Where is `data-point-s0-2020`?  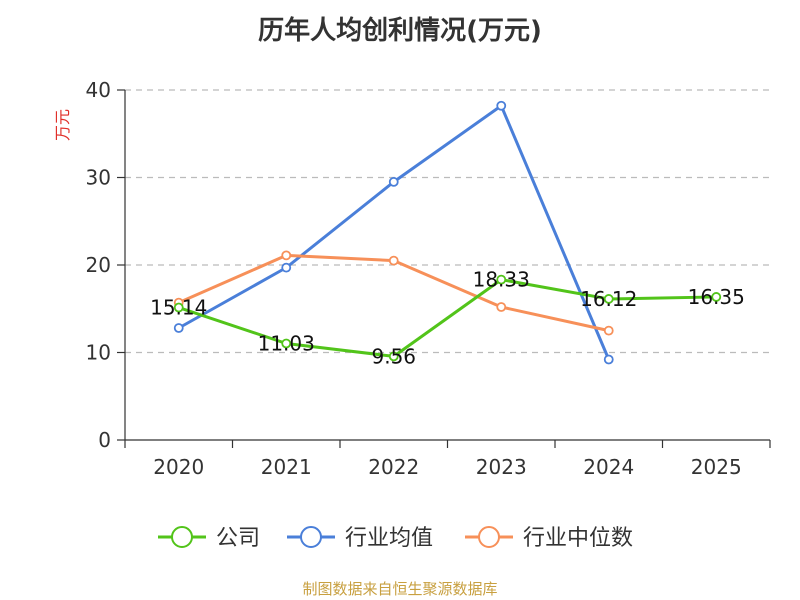 data-point-s0-2020 is located at coordinates (178, 307).